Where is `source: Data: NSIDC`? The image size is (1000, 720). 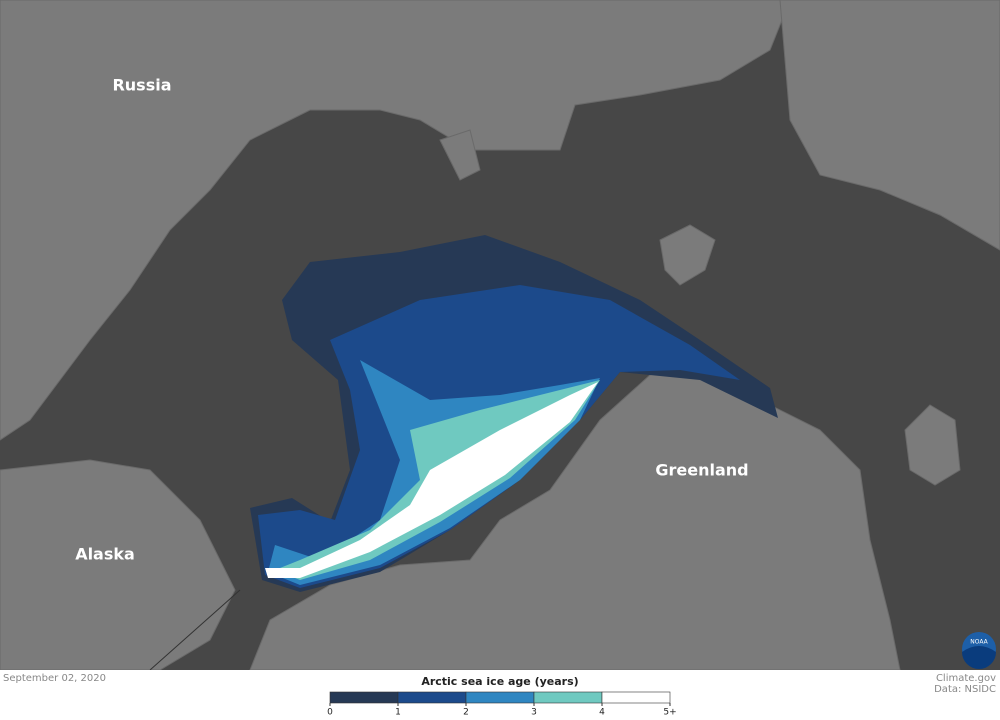 source: Data: NSIDC is located at coordinates (965, 689).